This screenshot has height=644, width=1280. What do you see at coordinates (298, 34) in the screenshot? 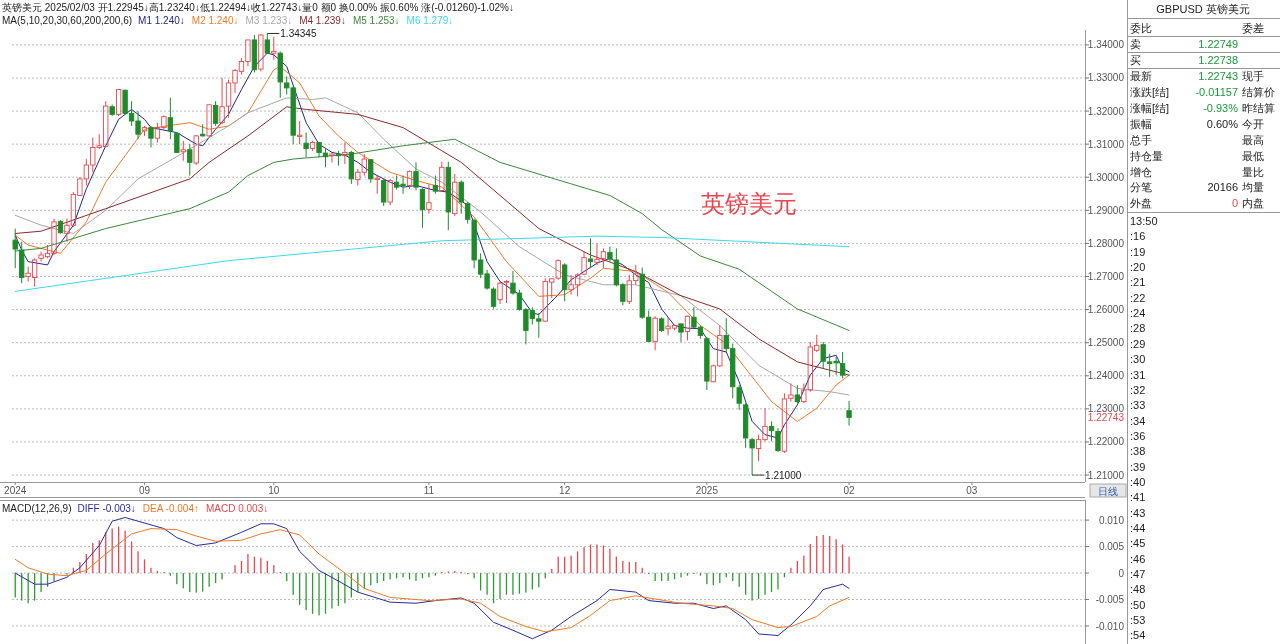
I see `annotation: 1.34345` at bounding box center [298, 34].